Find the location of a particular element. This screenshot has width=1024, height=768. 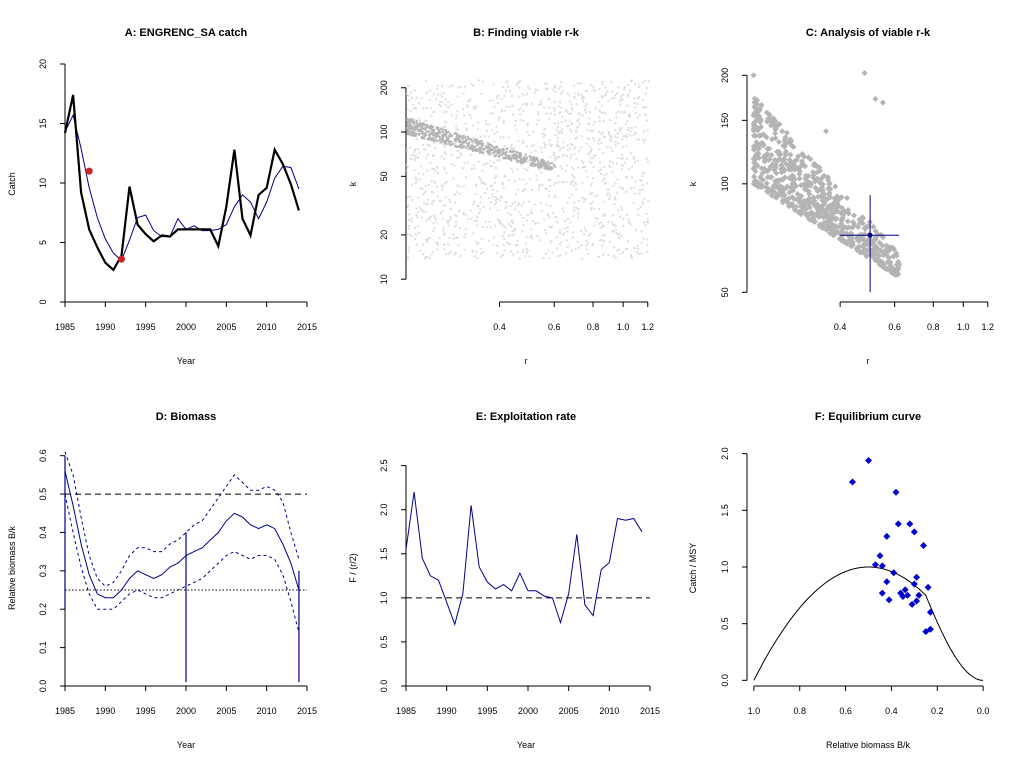

x-tick-label: 2000 is located at coordinates (528, 711).